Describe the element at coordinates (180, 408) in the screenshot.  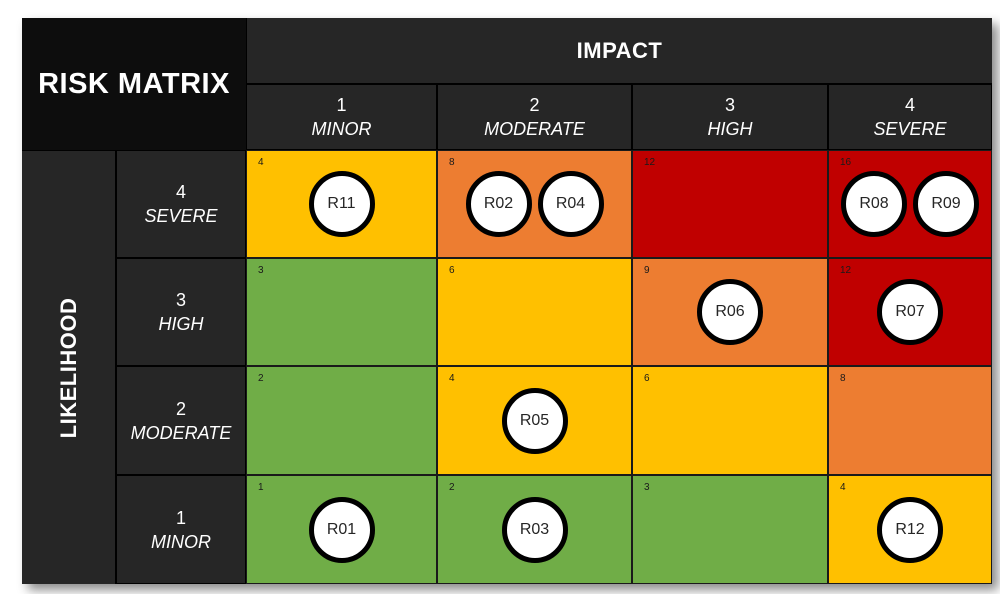
I see `likelihood-level-number: 2` at that location.